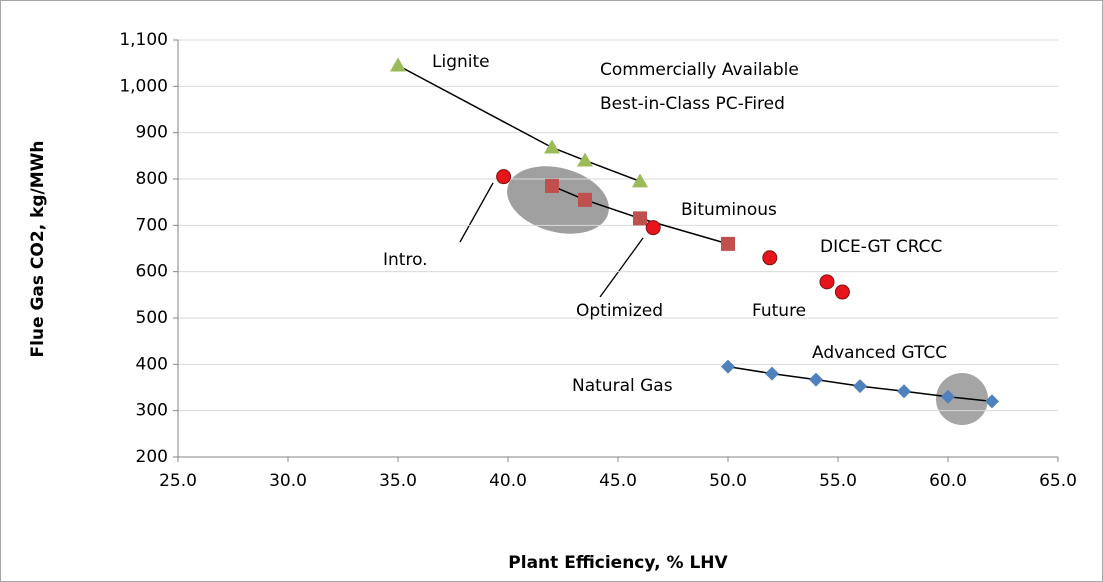 The width and height of the screenshot is (1103, 582). Describe the element at coordinates (152, 225) in the screenshot. I see `y-tick-label: 700` at that location.